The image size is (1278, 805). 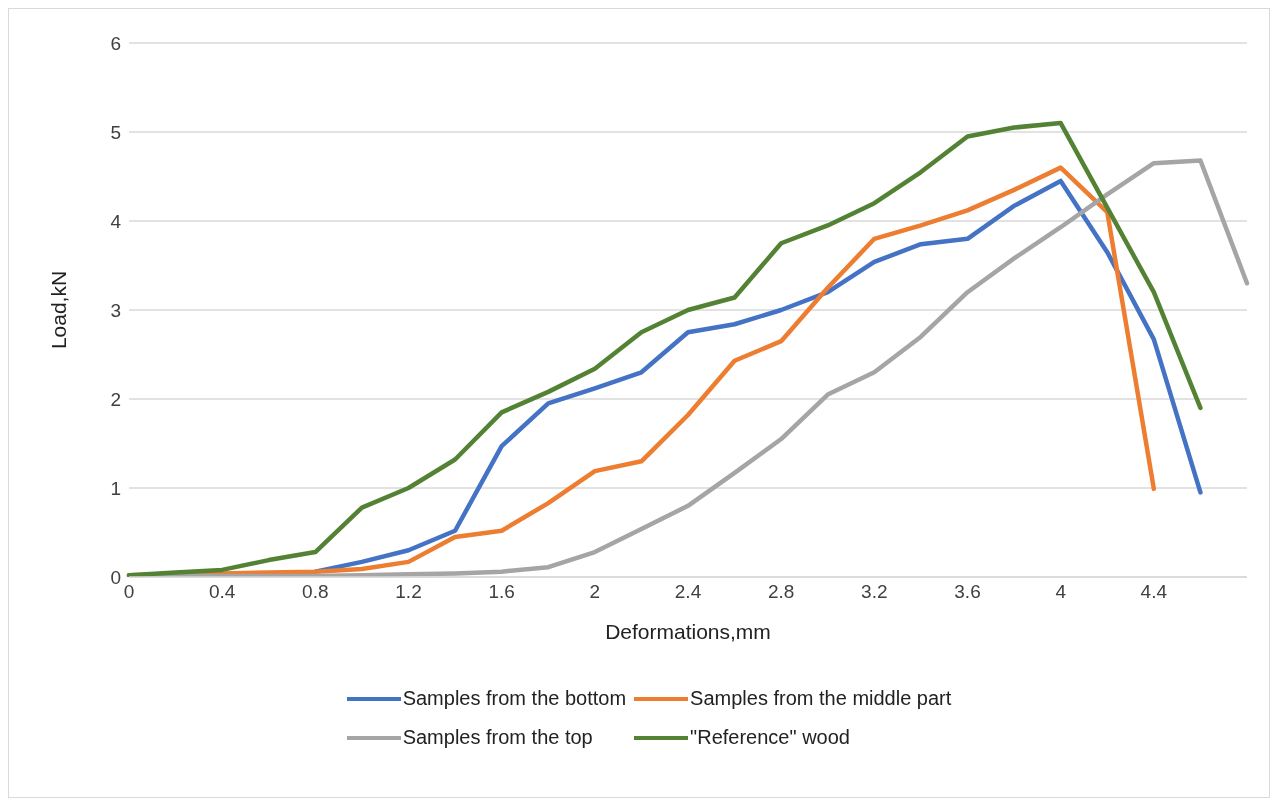 I want to click on legend-label: Samples from the middle part, so click(x=821, y=698).